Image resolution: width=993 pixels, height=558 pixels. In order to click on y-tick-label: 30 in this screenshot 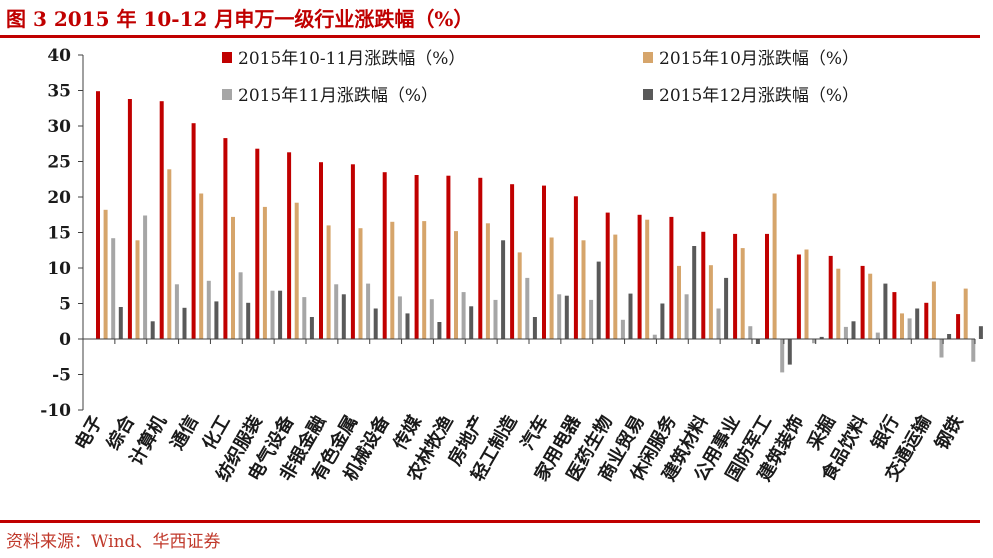, I will do `click(59, 127)`.